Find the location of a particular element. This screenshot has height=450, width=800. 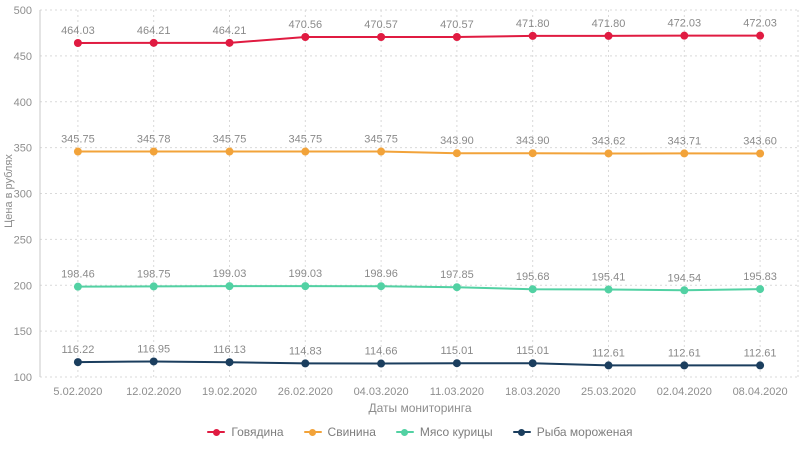

legend-label: Мясо курицы is located at coordinates (456, 432).